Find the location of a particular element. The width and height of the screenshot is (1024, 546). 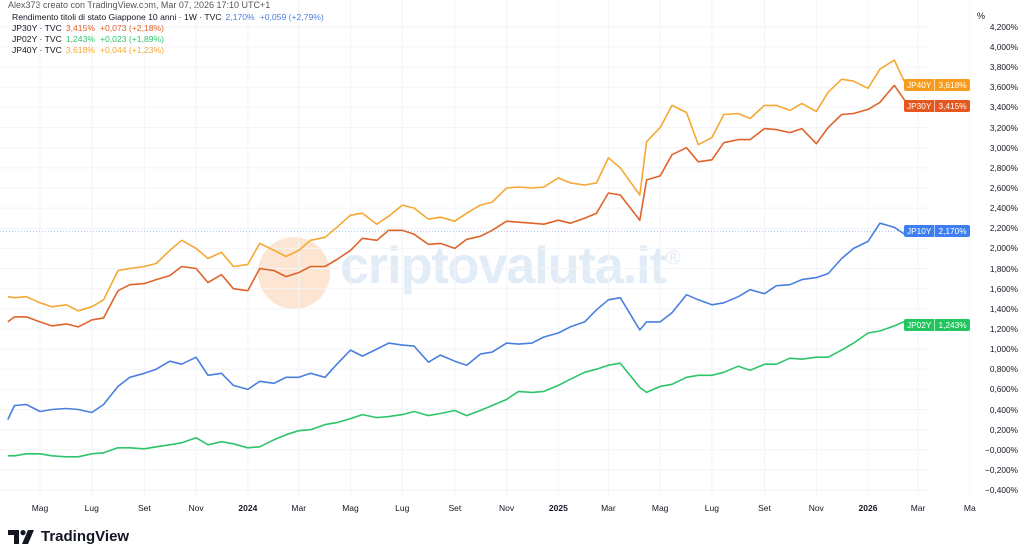

y-tick-label: 1,800% is located at coordinates (1003, 268).